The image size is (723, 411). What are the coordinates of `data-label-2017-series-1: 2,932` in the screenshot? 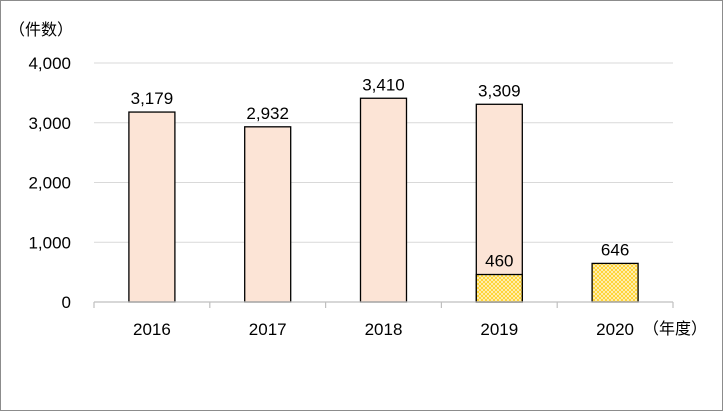 It's located at (267, 113).